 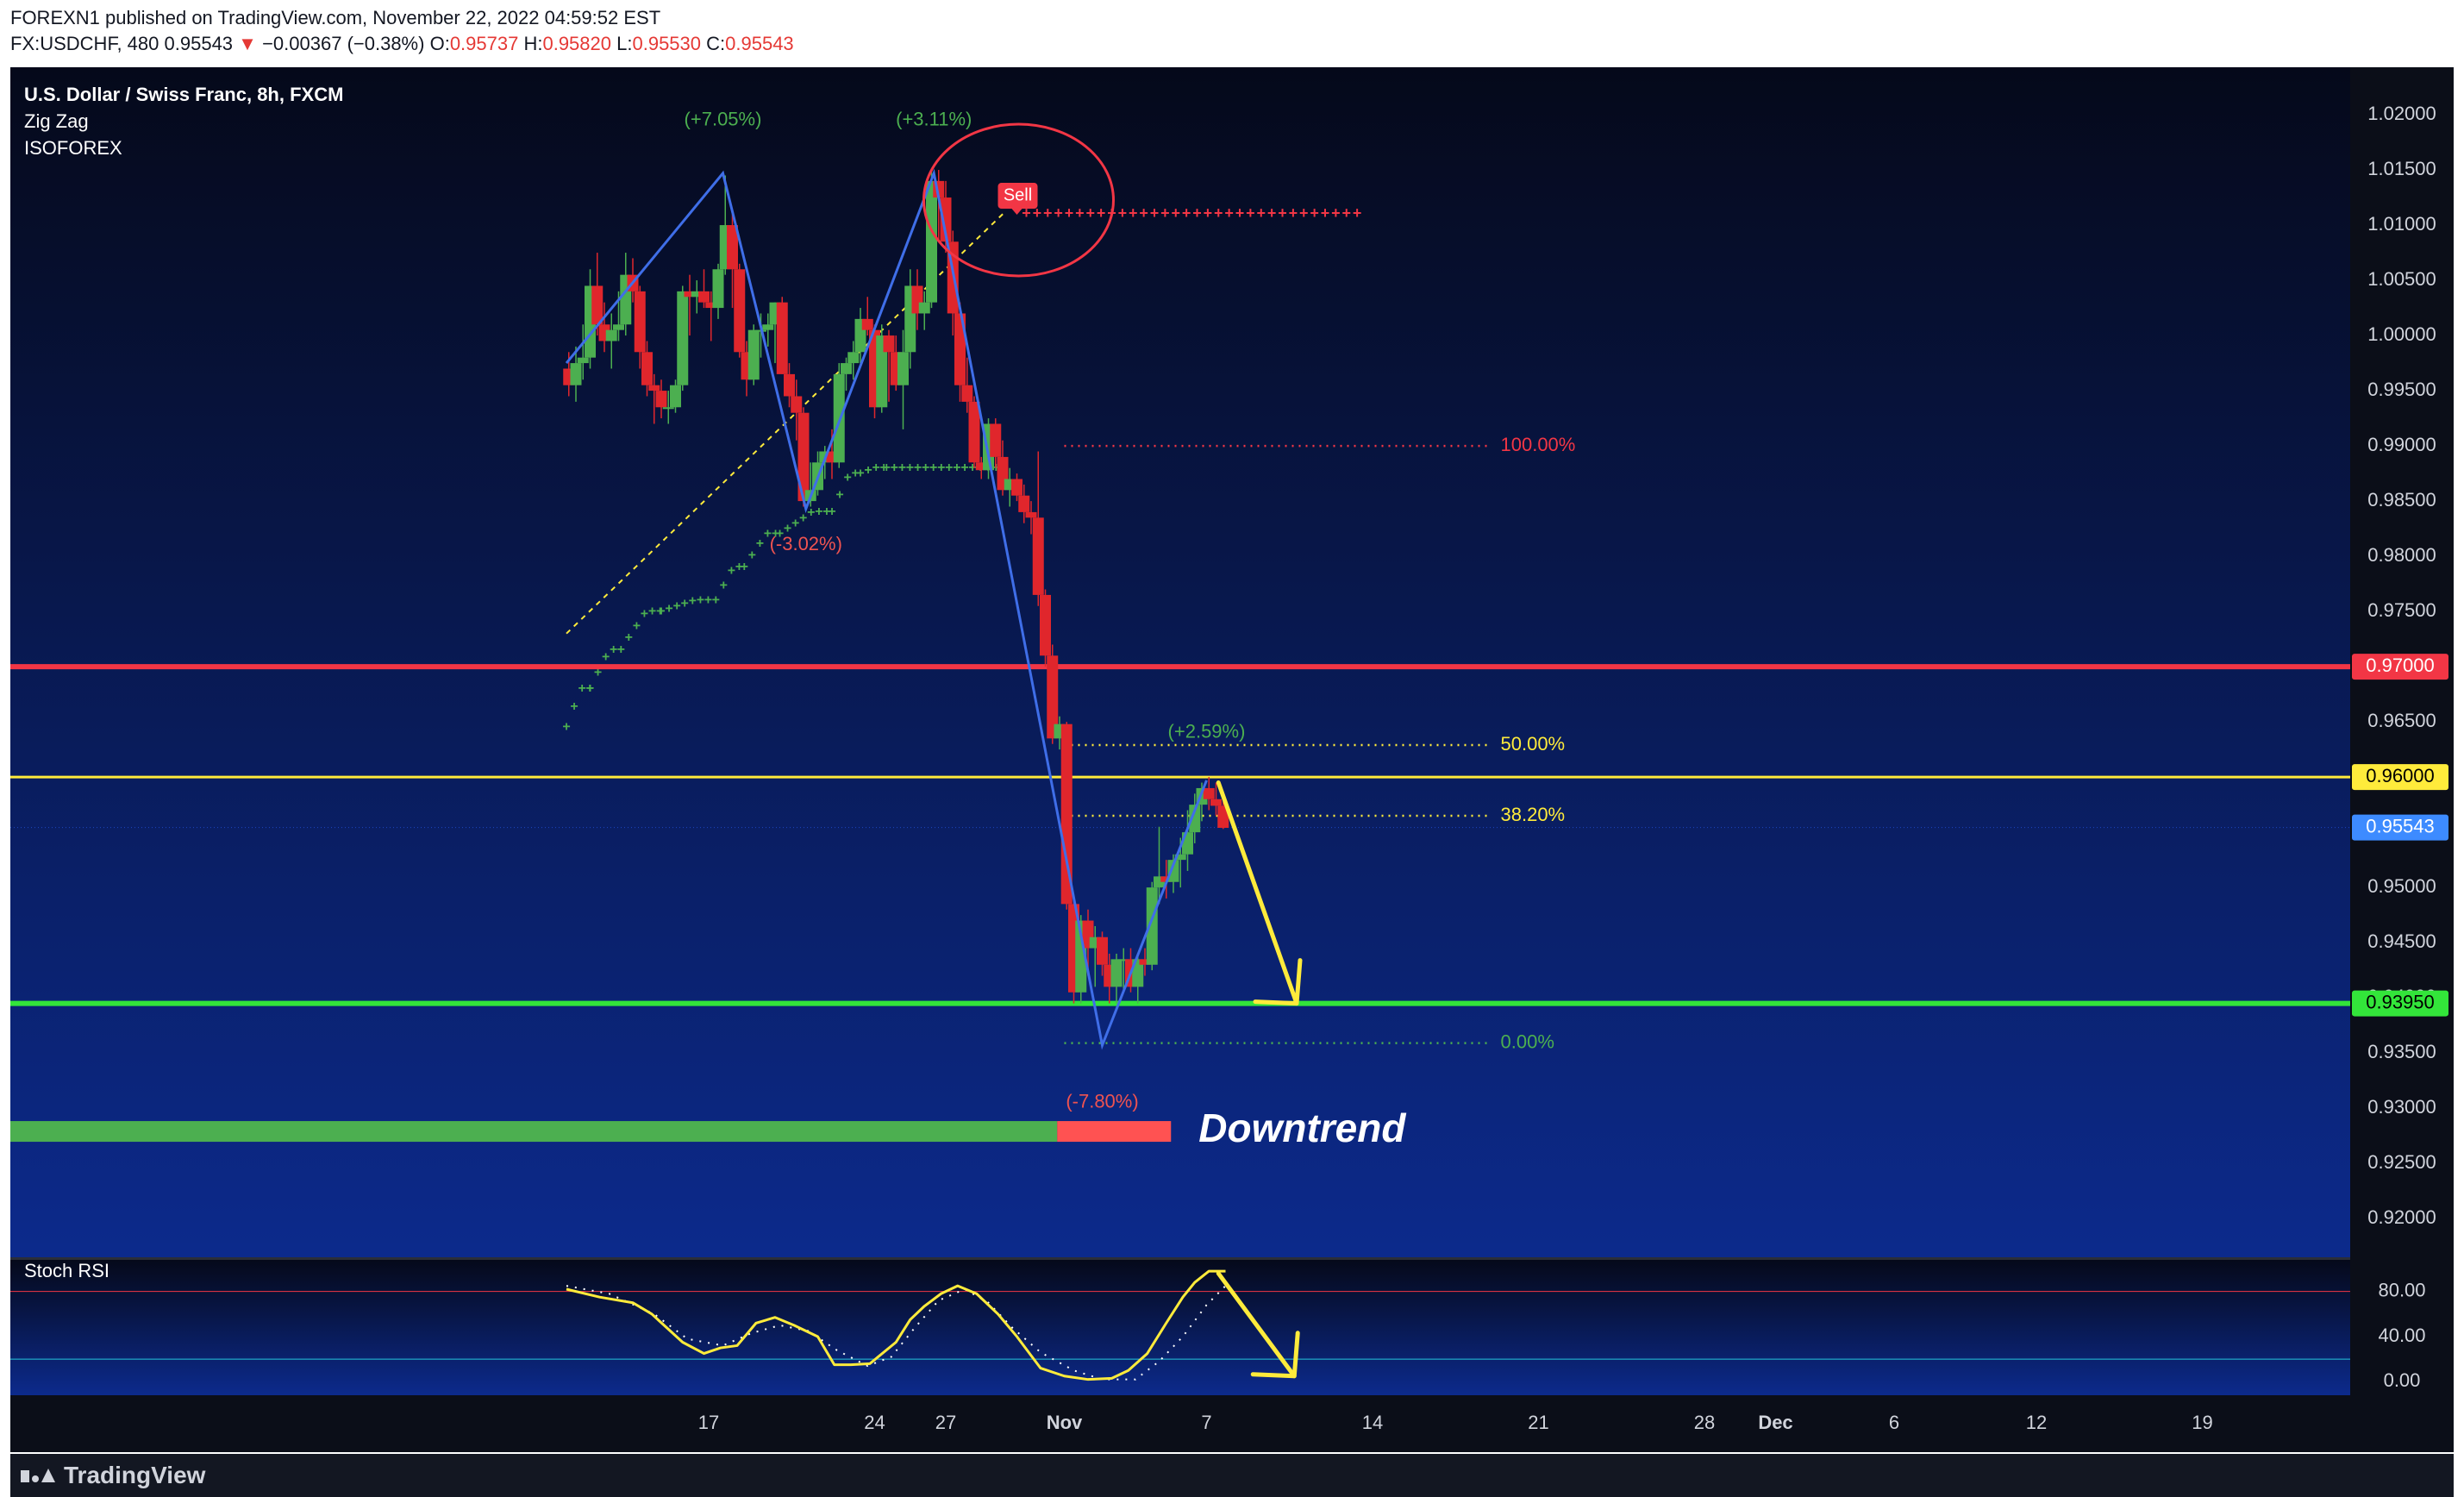 I want to click on time-tick-label: 19, so click(x=2202, y=1422).